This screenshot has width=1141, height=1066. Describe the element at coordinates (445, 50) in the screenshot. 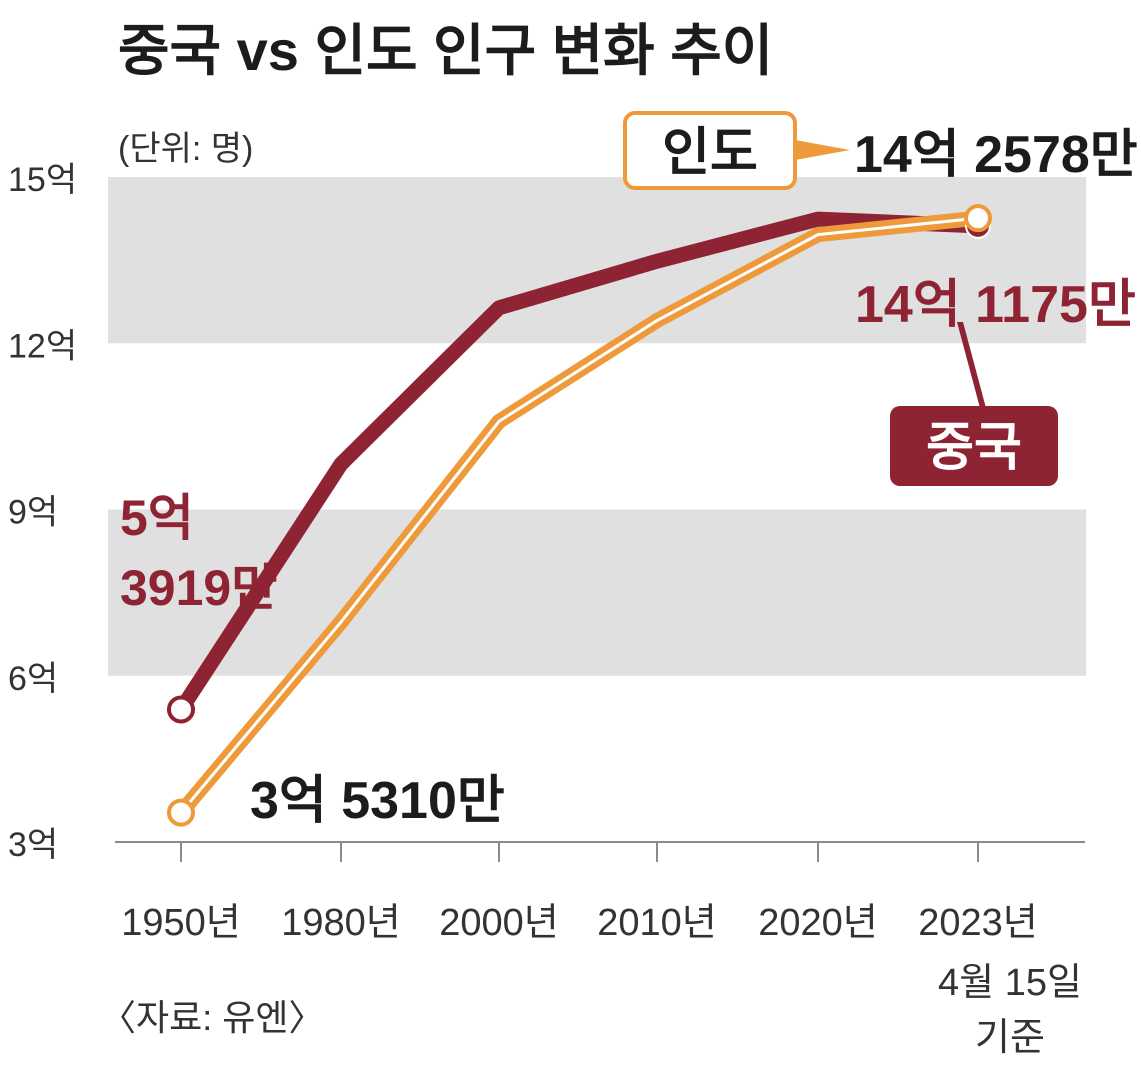

I see `chart-title: 중국 vs 인도 인구 변화 추이` at that location.